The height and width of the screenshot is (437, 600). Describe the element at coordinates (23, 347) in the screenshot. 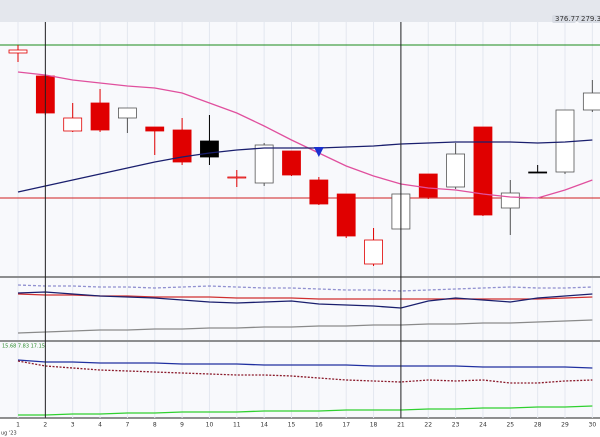

I see `indicator-legend: 15.68 7.83 17.15` at that location.